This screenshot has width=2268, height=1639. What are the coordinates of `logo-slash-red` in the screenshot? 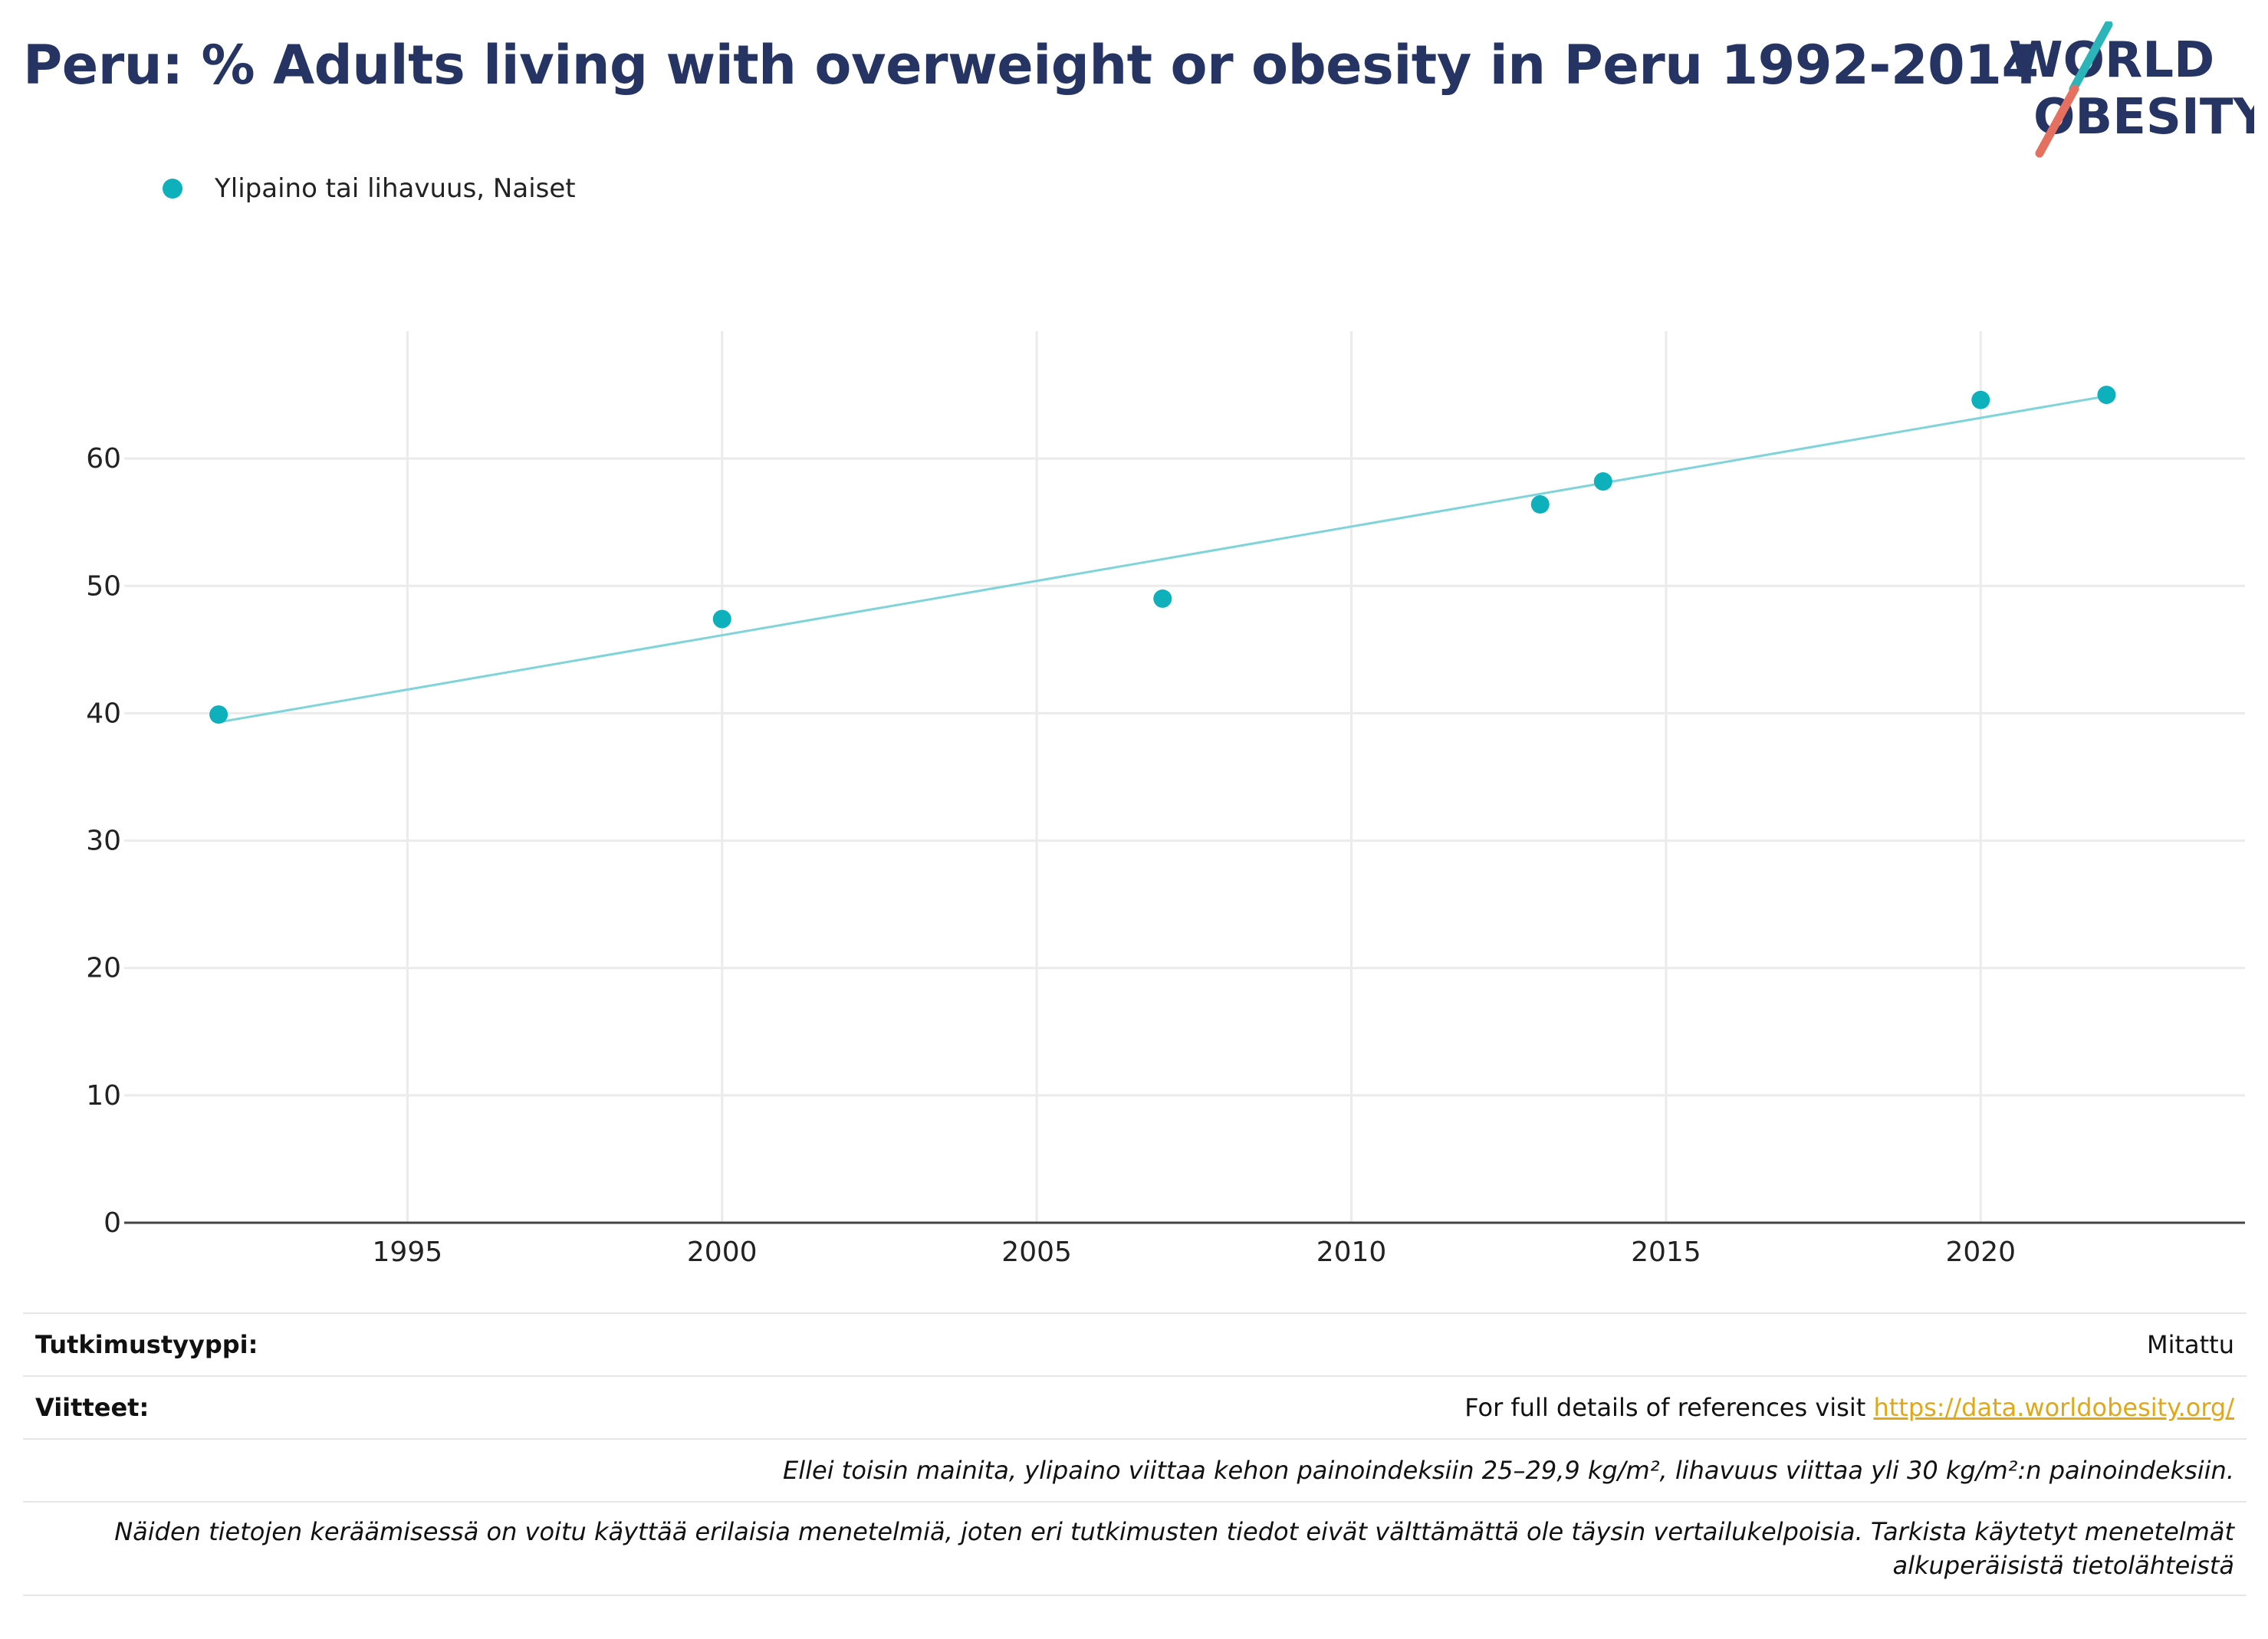 It's located at (2057, 121).